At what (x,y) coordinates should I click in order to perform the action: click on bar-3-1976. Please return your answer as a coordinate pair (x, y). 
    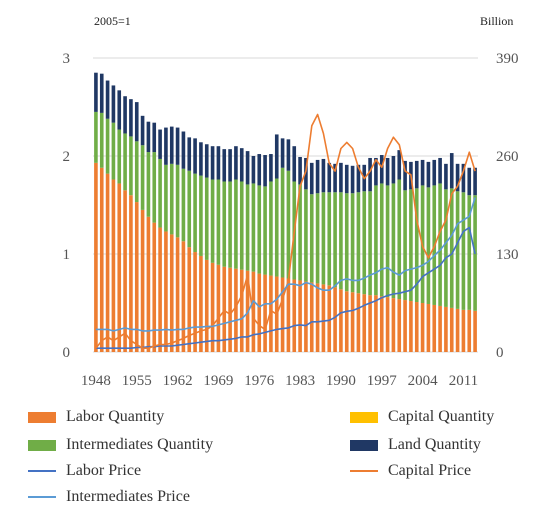
    Looking at the image, I should click on (259, 170).